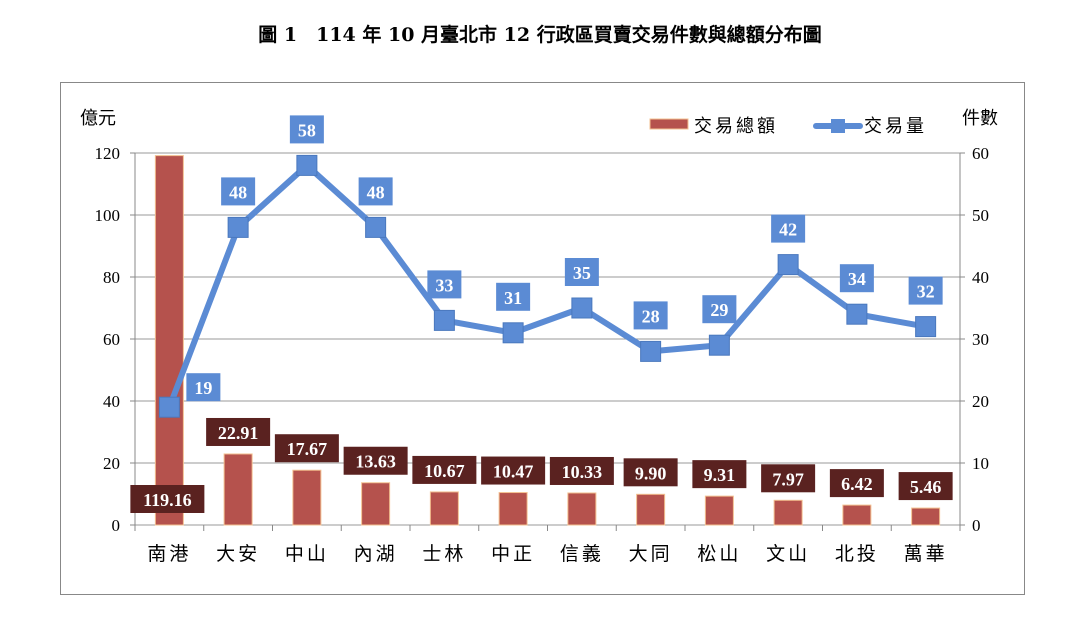 The image size is (1080, 626). Describe the element at coordinates (788, 554) in the screenshot. I see `x-tick-label: 文山` at that location.